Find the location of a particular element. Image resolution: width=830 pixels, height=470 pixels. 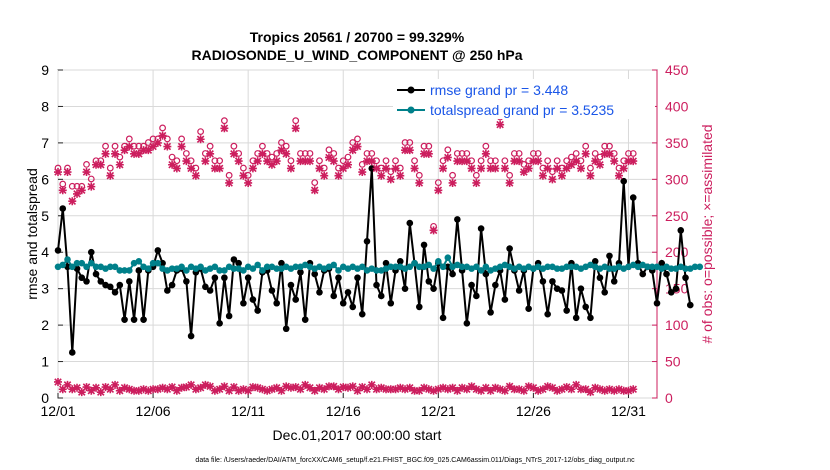

x-tick-label: 12/31 is located at coordinates (628, 411).